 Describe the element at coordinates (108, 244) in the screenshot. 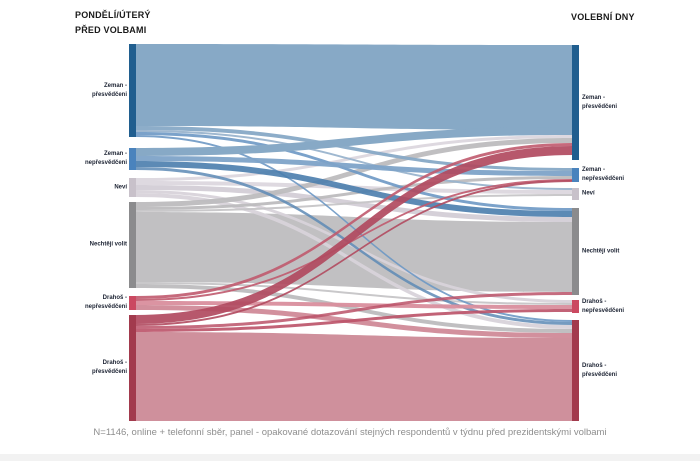

I see `node-label-left-nechteji-volit: Nechtějí volit` at that location.